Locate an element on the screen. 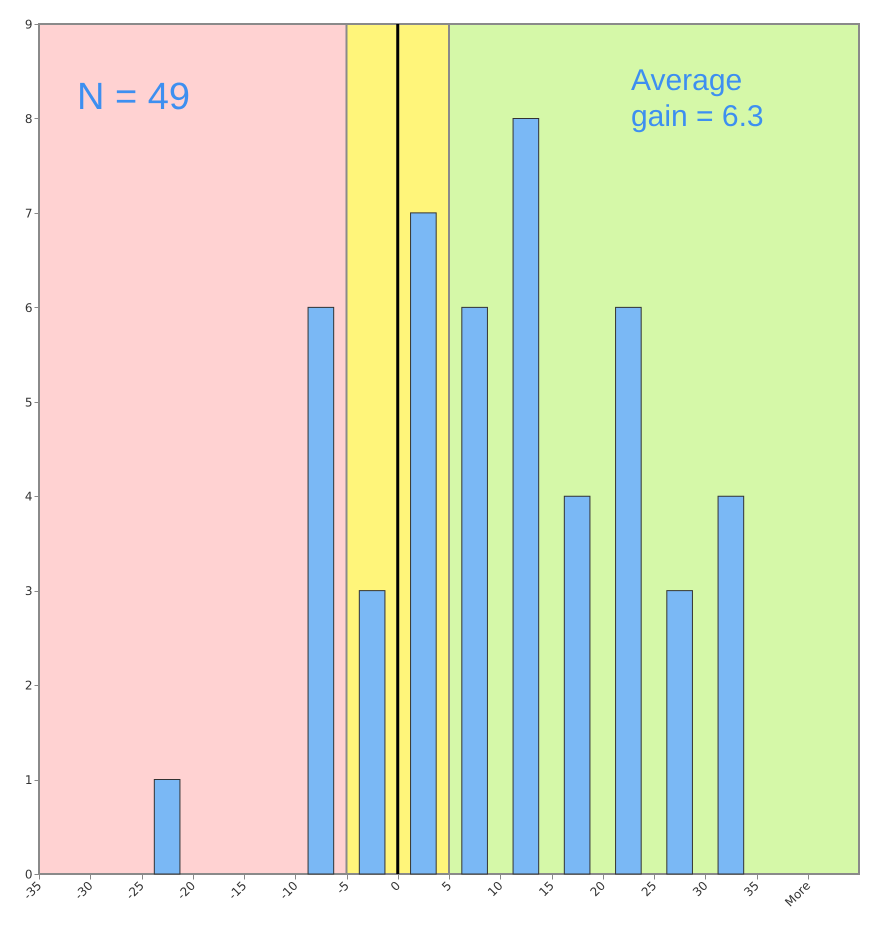 This screenshot has height=949, width=888. x-tick-label: -5 is located at coordinates (343, 887).